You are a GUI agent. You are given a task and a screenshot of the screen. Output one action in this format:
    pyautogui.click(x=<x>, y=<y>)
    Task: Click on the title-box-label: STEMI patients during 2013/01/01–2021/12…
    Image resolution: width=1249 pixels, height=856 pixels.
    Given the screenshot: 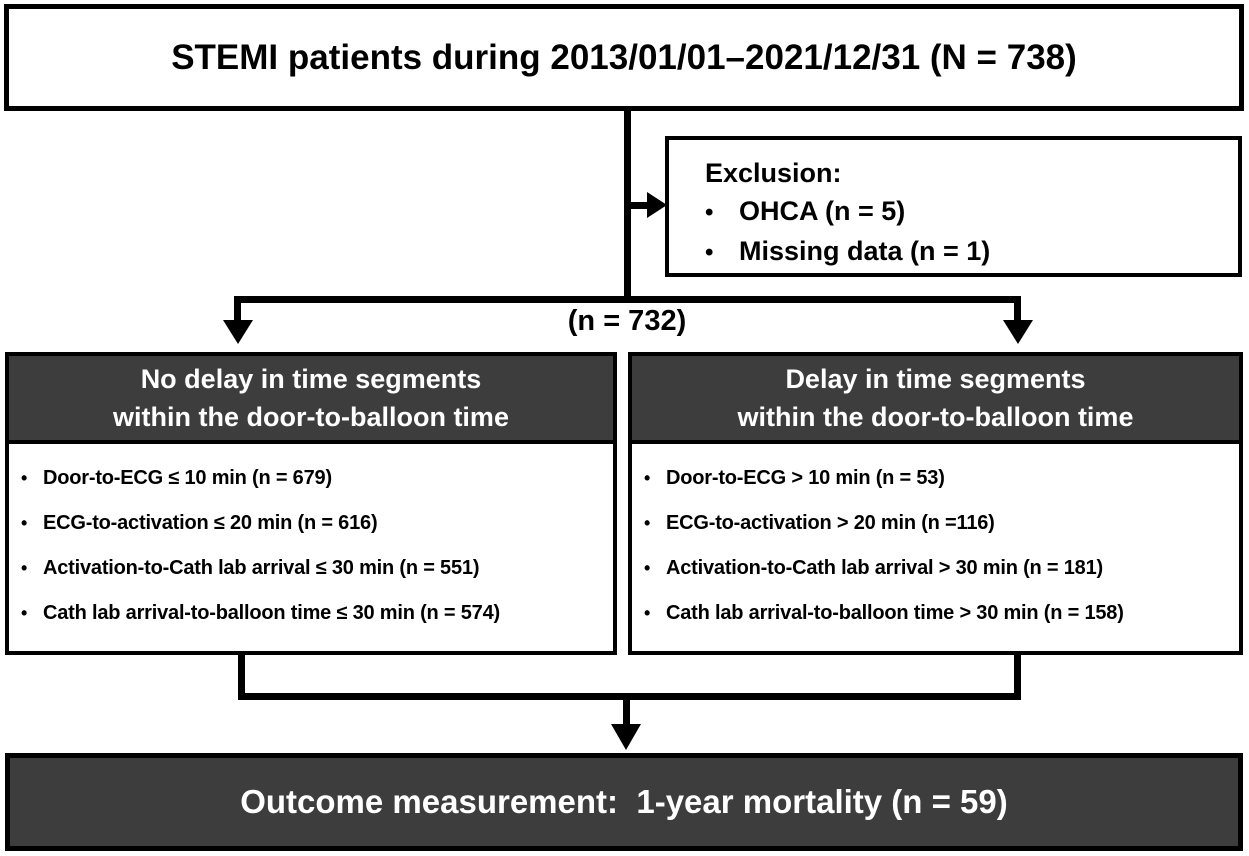 What is the action you would take?
    pyautogui.click(x=624, y=57)
    